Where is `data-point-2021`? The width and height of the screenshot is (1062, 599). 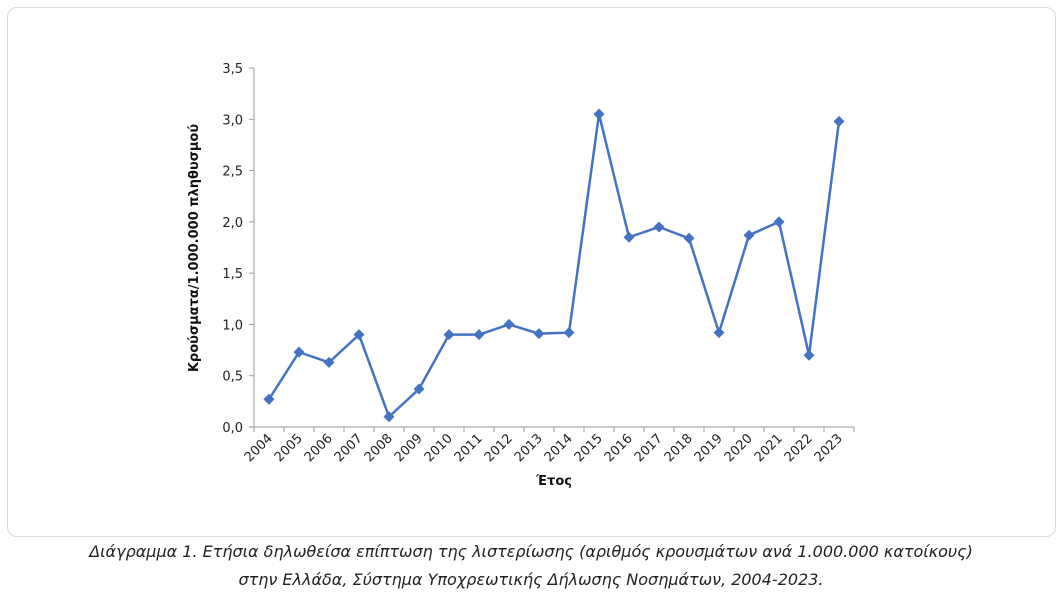
data-point-2021 is located at coordinates (779, 222).